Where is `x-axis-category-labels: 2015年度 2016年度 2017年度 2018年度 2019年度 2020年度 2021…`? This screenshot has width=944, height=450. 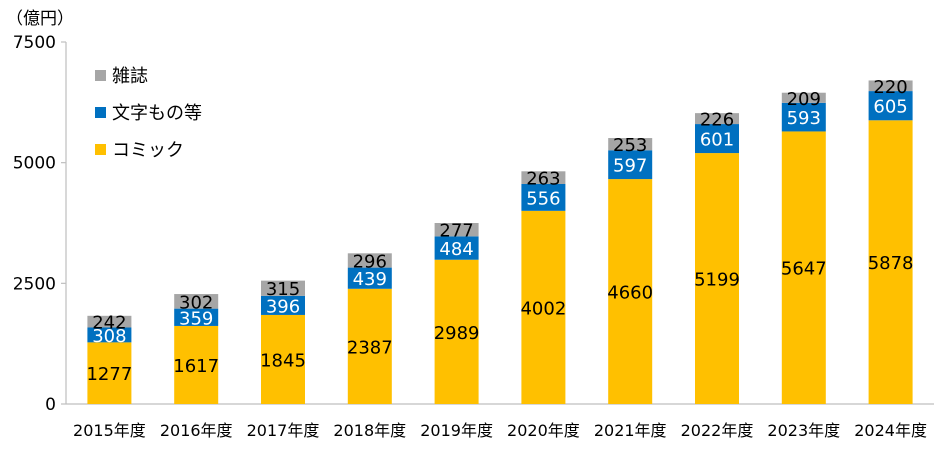 x-axis-category-labels: 2015年度 2016年度 2017年度 2018年度 2019年度 2020年度 2021… is located at coordinates (500, 430).